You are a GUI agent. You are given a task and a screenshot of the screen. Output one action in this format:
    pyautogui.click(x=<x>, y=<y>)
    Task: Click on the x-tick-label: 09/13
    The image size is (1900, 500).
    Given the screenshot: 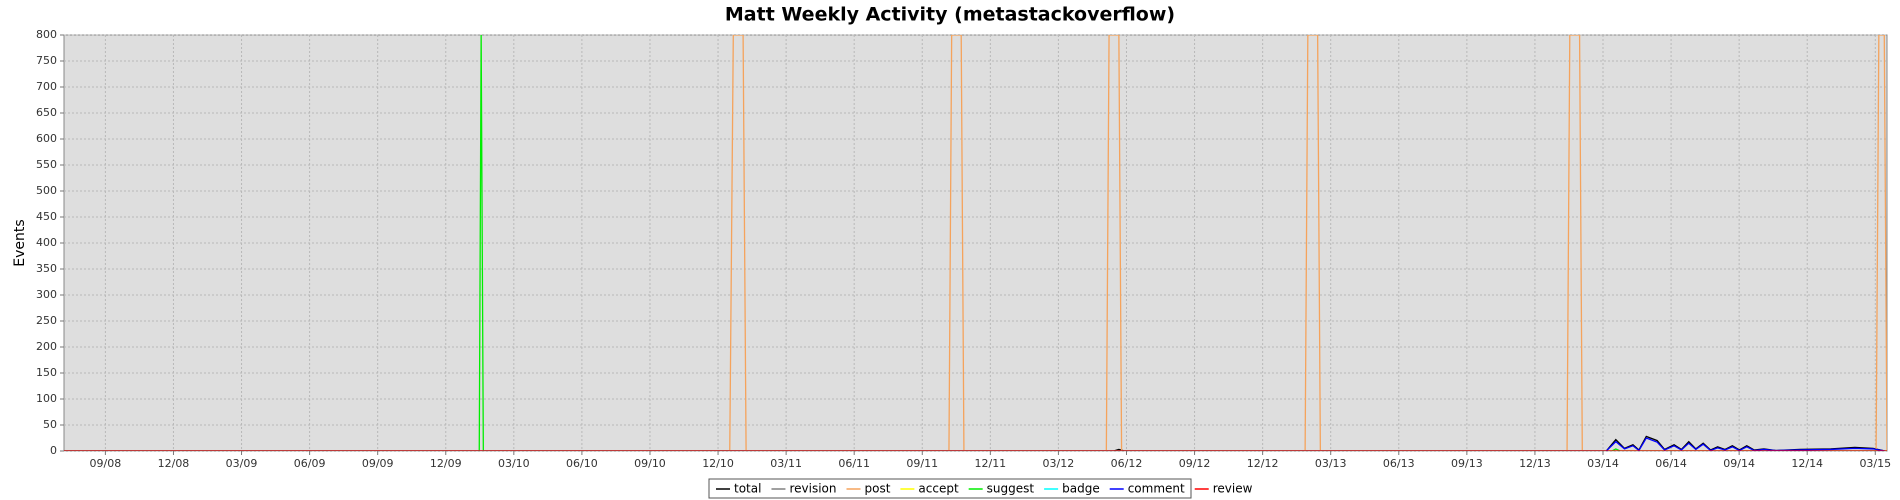 What is the action you would take?
    pyautogui.click(x=1467, y=463)
    